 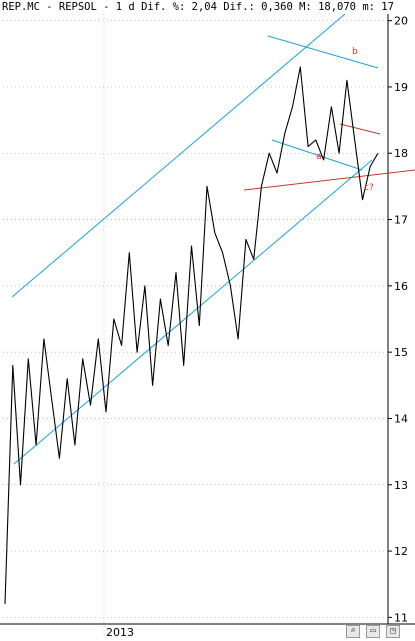 What do you see at coordinates (401, 617) in the screenshot?
I see `y-tick-label: 11` at bounding box center [401, 617].